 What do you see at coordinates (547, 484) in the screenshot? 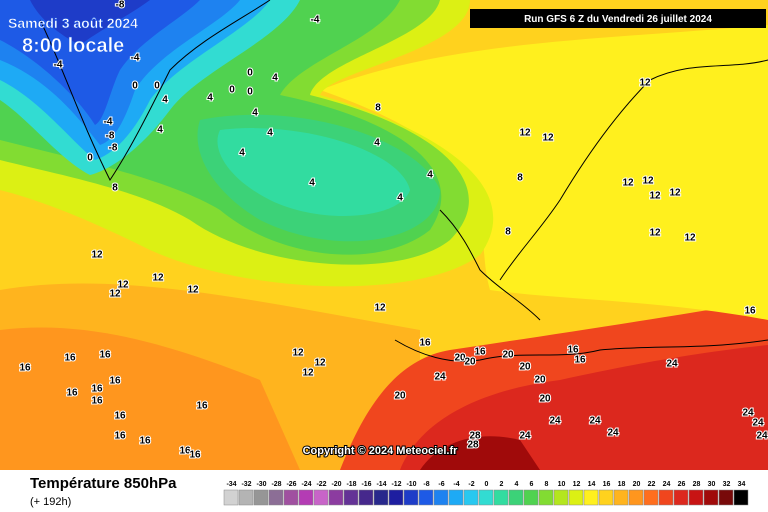
I see `scale-label: 8` at bounding box center [547, 484].